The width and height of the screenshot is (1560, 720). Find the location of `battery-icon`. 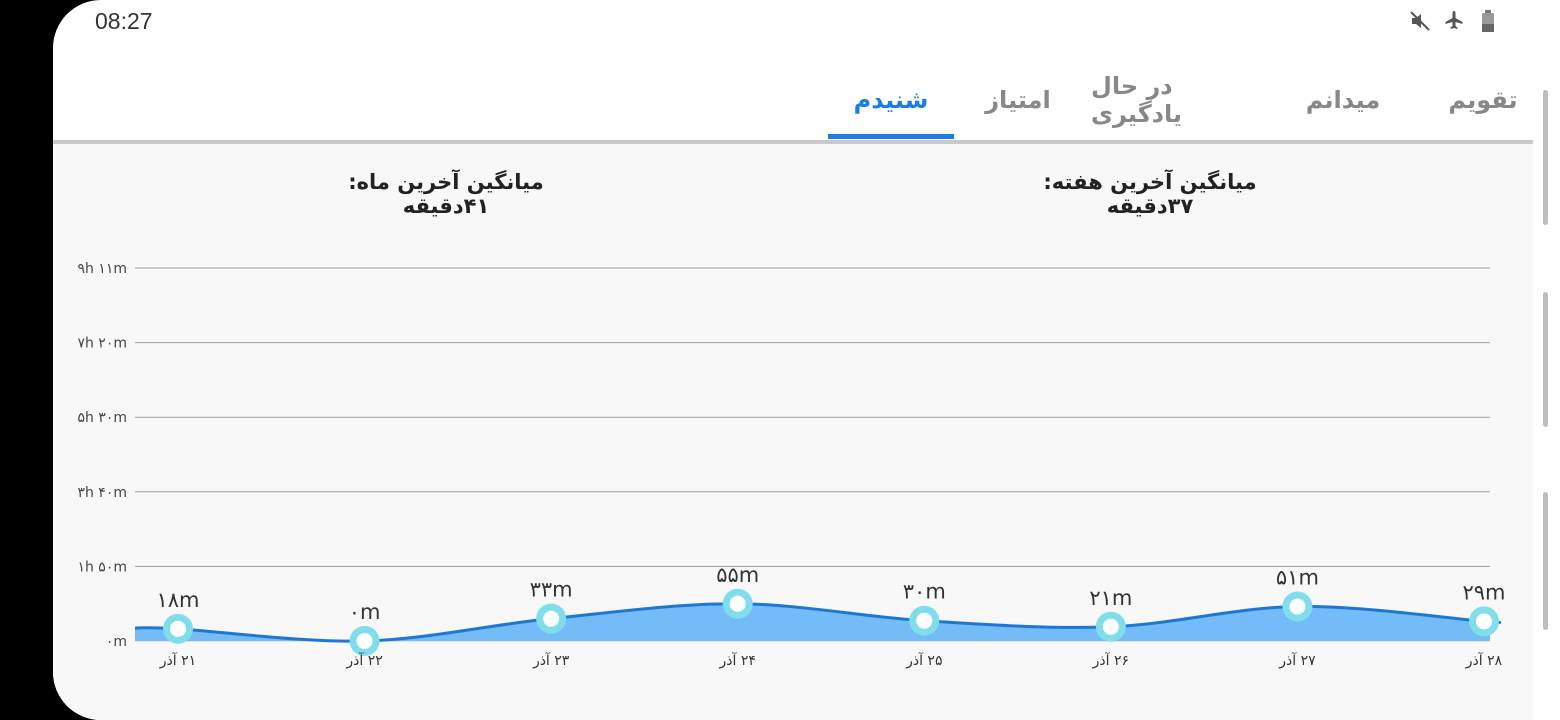

battery-icon is located at coordinates (1488, 21).